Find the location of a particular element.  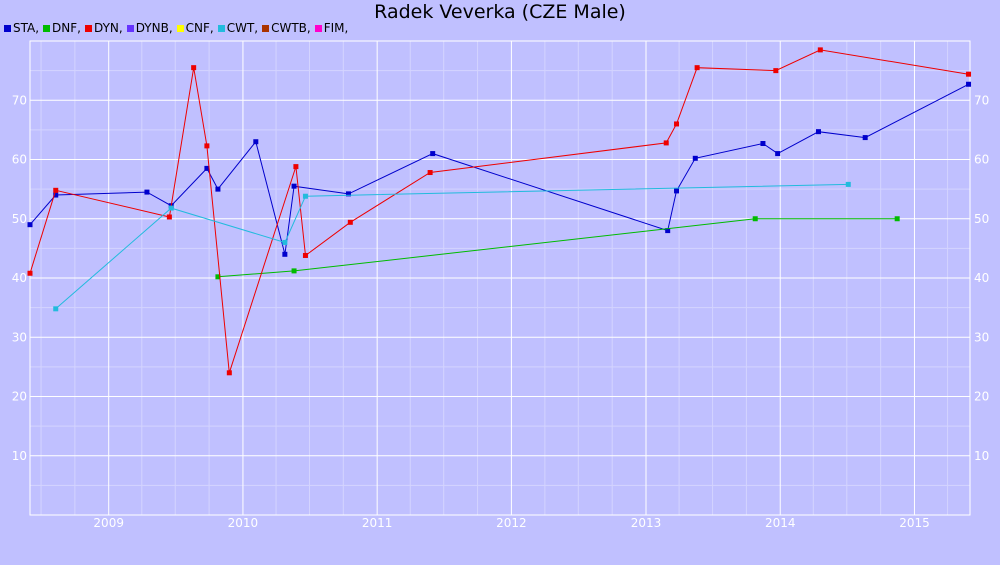

legend-label: CWT, is located at coordinates (242, 28).